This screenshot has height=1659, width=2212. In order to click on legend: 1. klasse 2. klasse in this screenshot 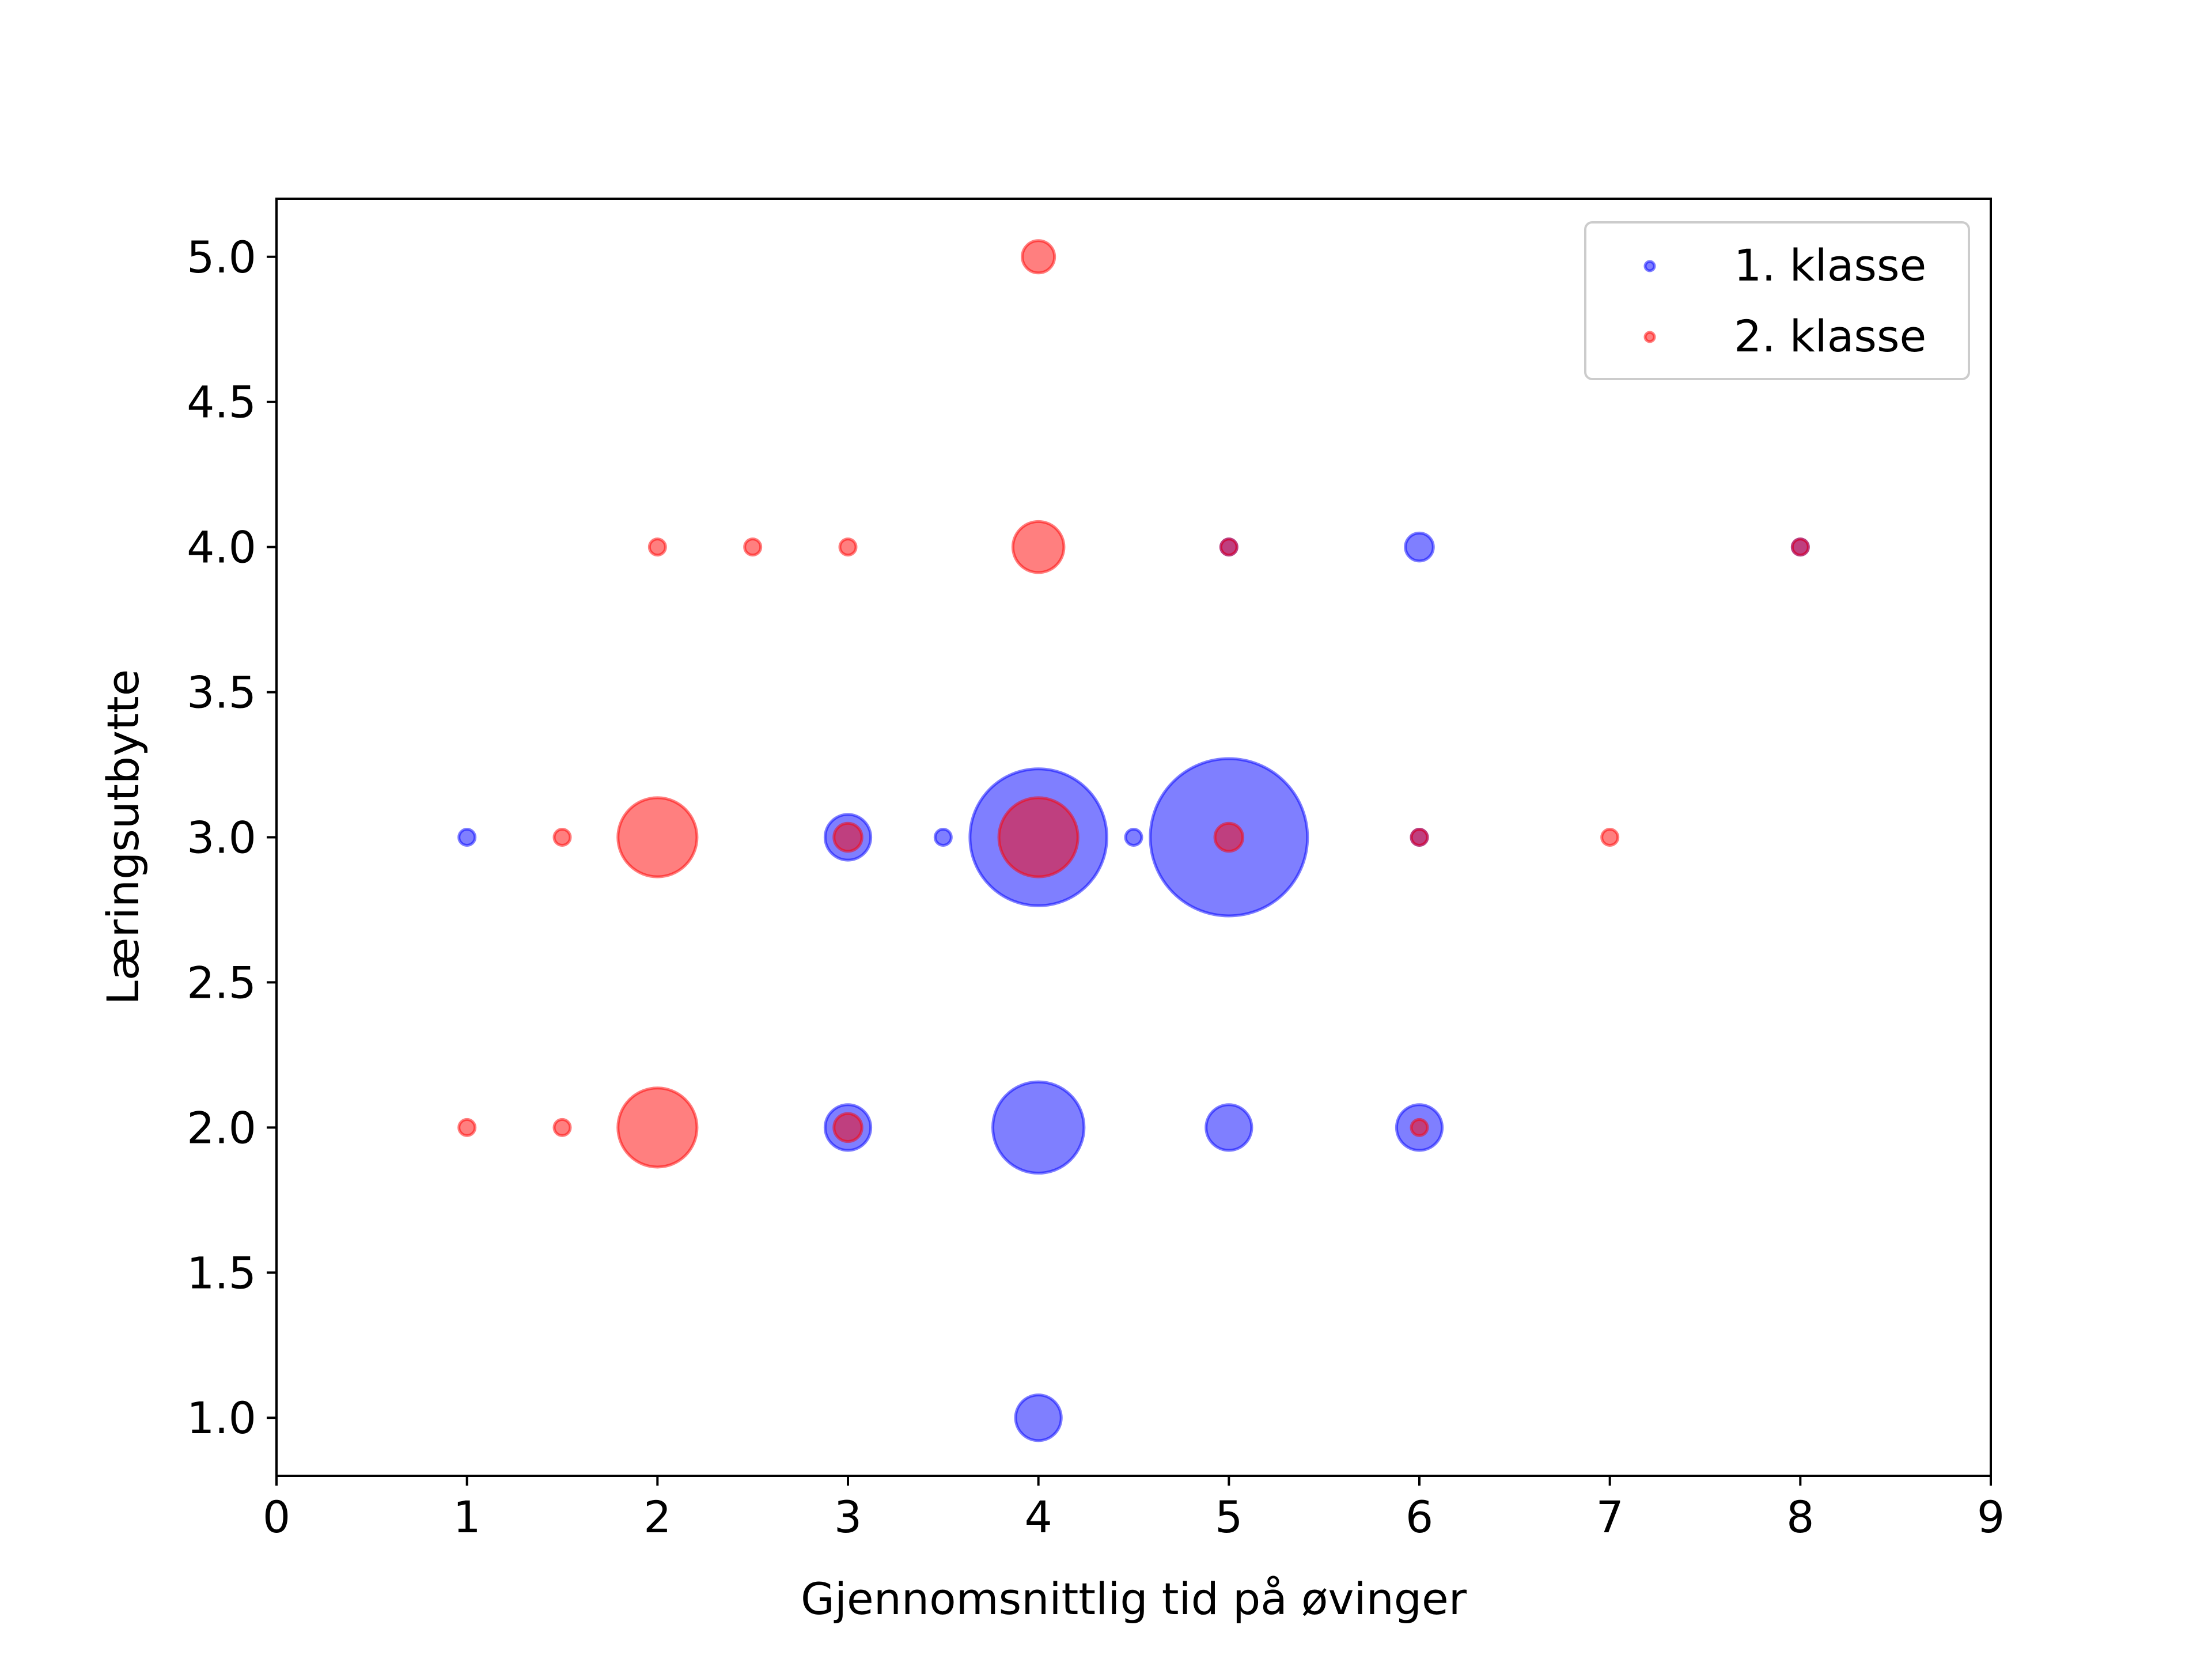, I will do `click(1777, 301)`.